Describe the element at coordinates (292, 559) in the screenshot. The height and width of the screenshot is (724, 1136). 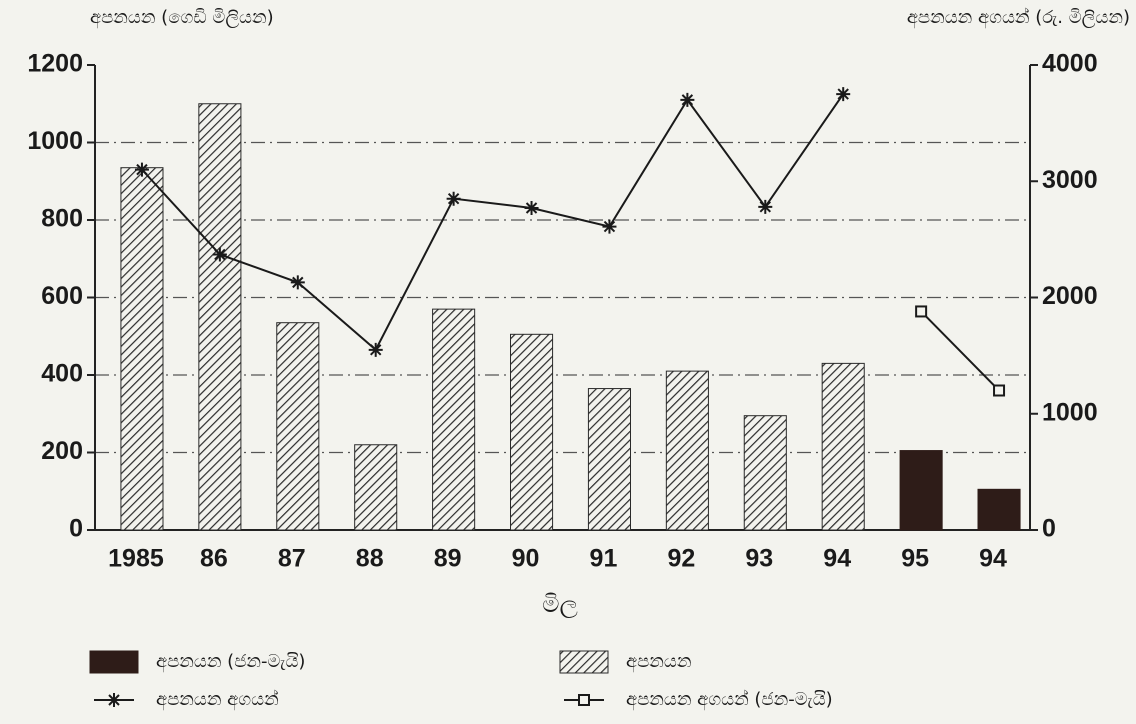
I see `x-tick-label: 87` at that location.